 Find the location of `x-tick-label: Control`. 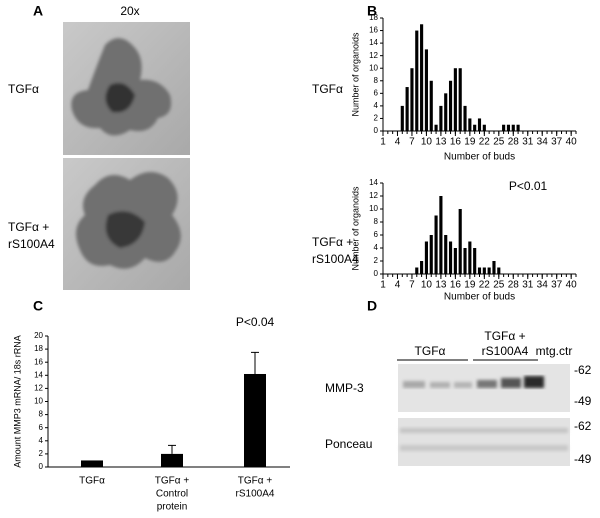

x-tick-label: Control is located at coordinates (172, 494).